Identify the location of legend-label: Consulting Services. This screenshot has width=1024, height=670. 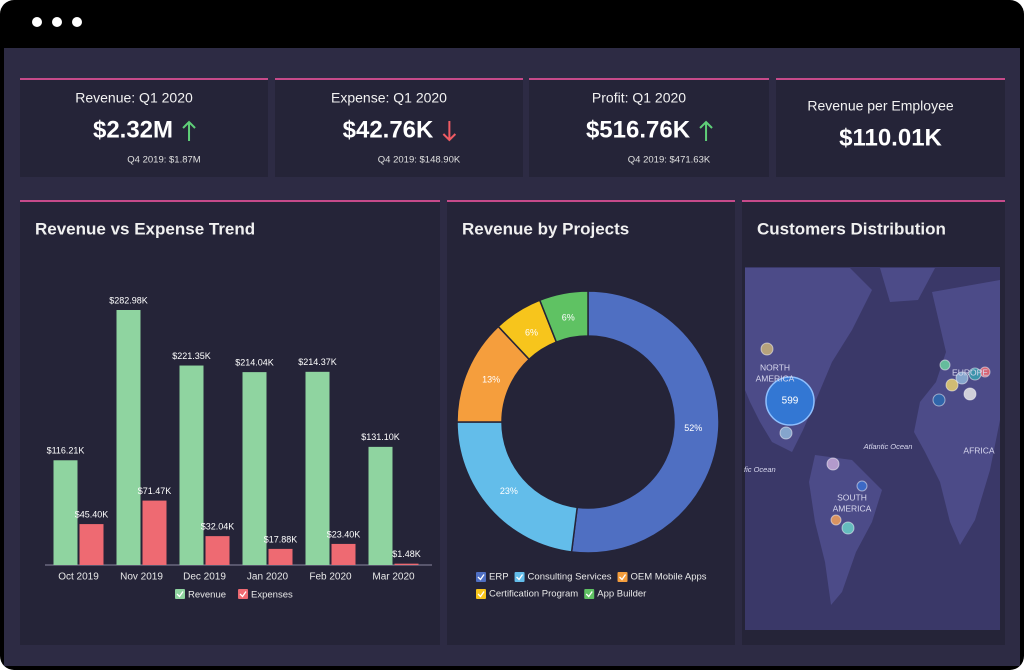
(570, 577).